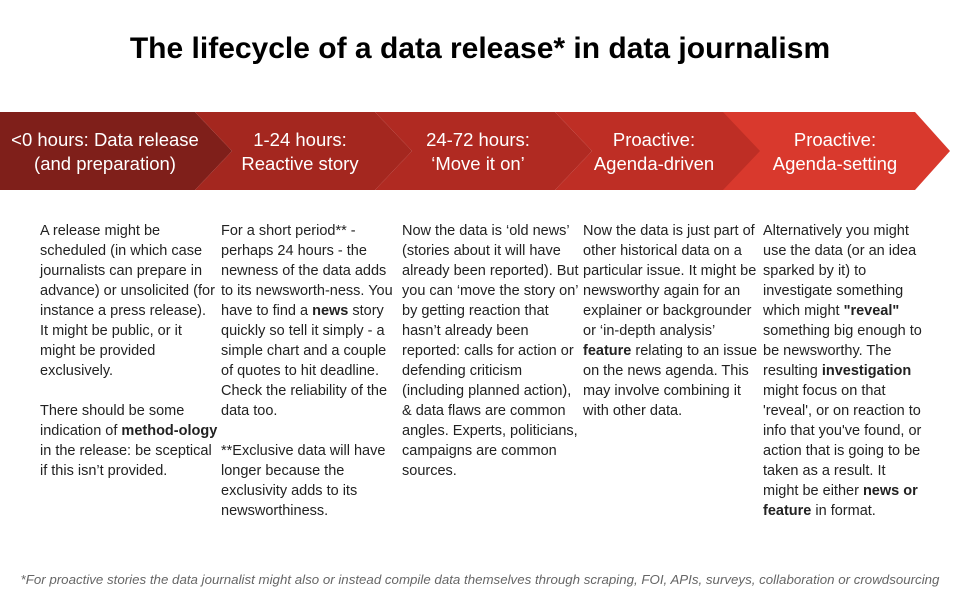 The height and width of the screenshot is (600, 960). What do you see at coordinates (300, 139) in the screenshot?
I see `stage-line: 1-24 hours:` at bounding box center [300, 139].